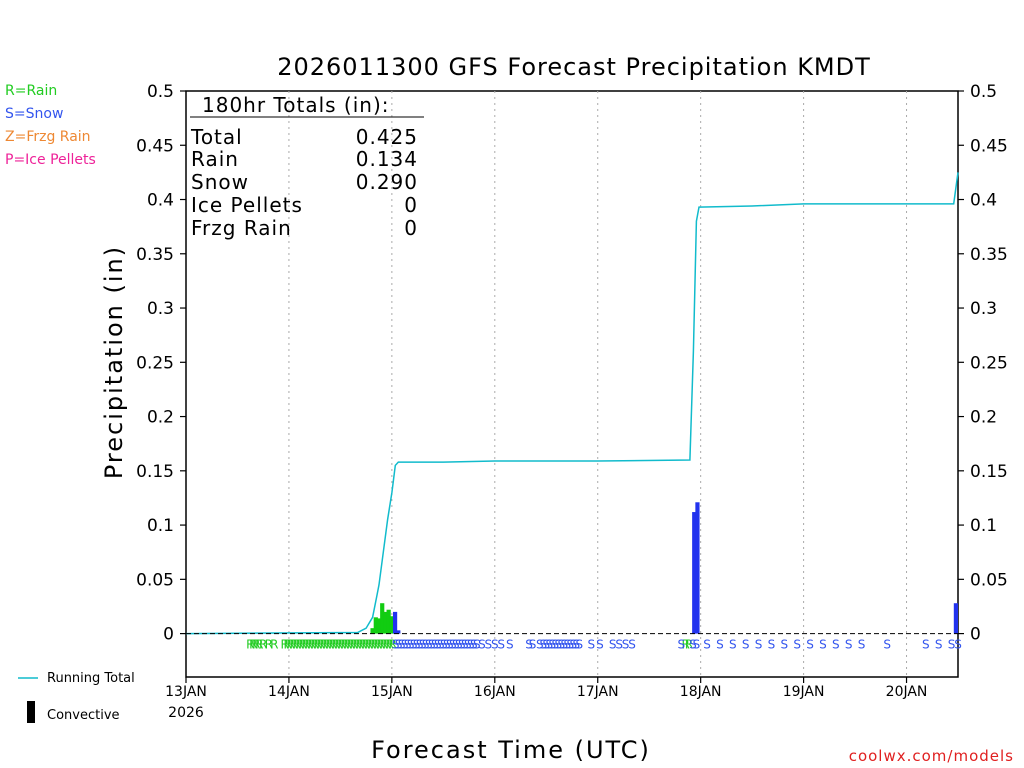 The height and width of the screenshot is (768, 1024). What do you see at coordinates (975, 635) in the screenshot?
I see `y-tick-label-right: 0` at bounding box center [975, 635].